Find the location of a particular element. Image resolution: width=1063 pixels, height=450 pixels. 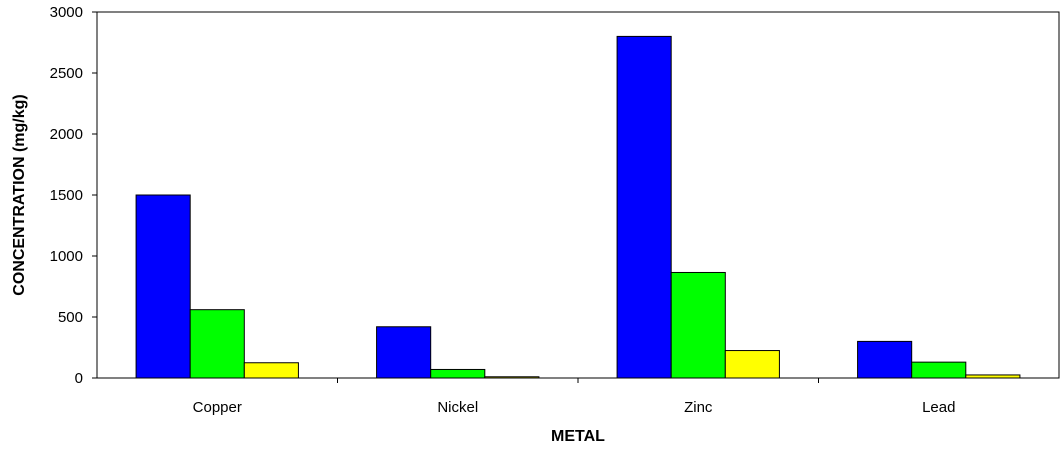

x-axis-title: METAL is located at coordinates (578, 436).